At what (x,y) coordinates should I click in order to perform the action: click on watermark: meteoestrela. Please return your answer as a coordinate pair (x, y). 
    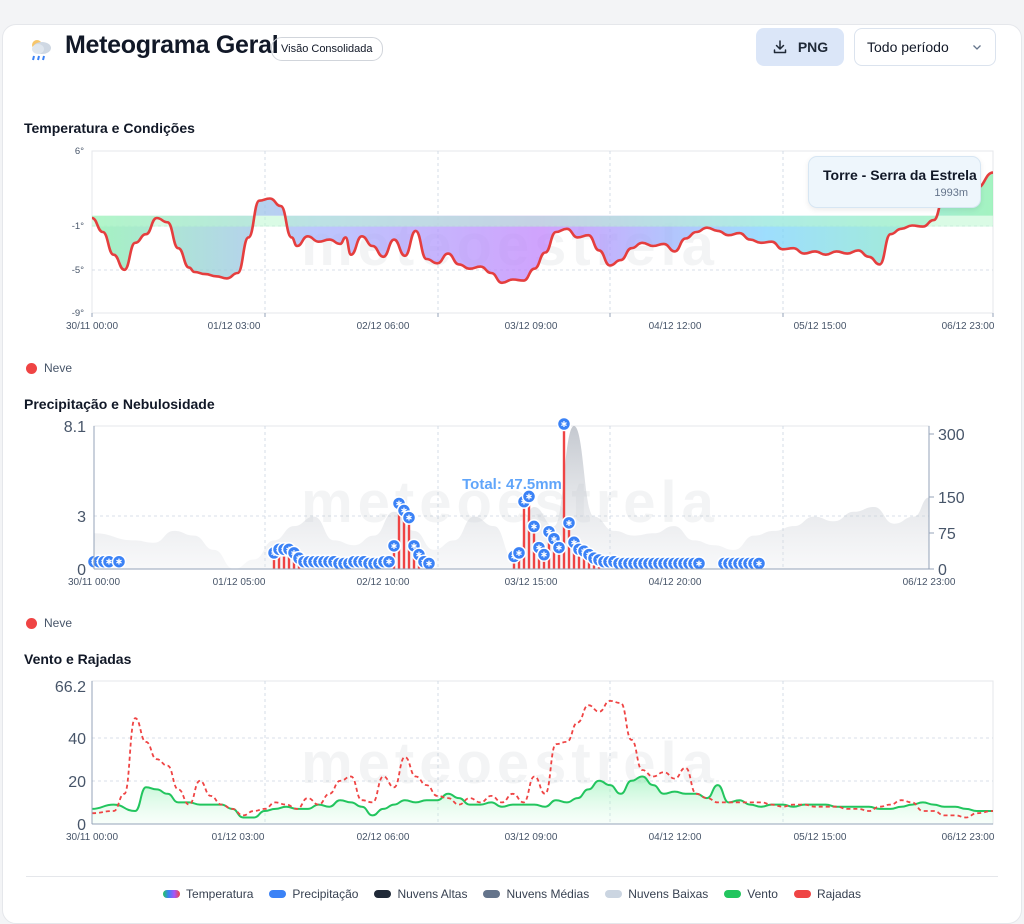
    Looking at the image, I should click on (510, 502).